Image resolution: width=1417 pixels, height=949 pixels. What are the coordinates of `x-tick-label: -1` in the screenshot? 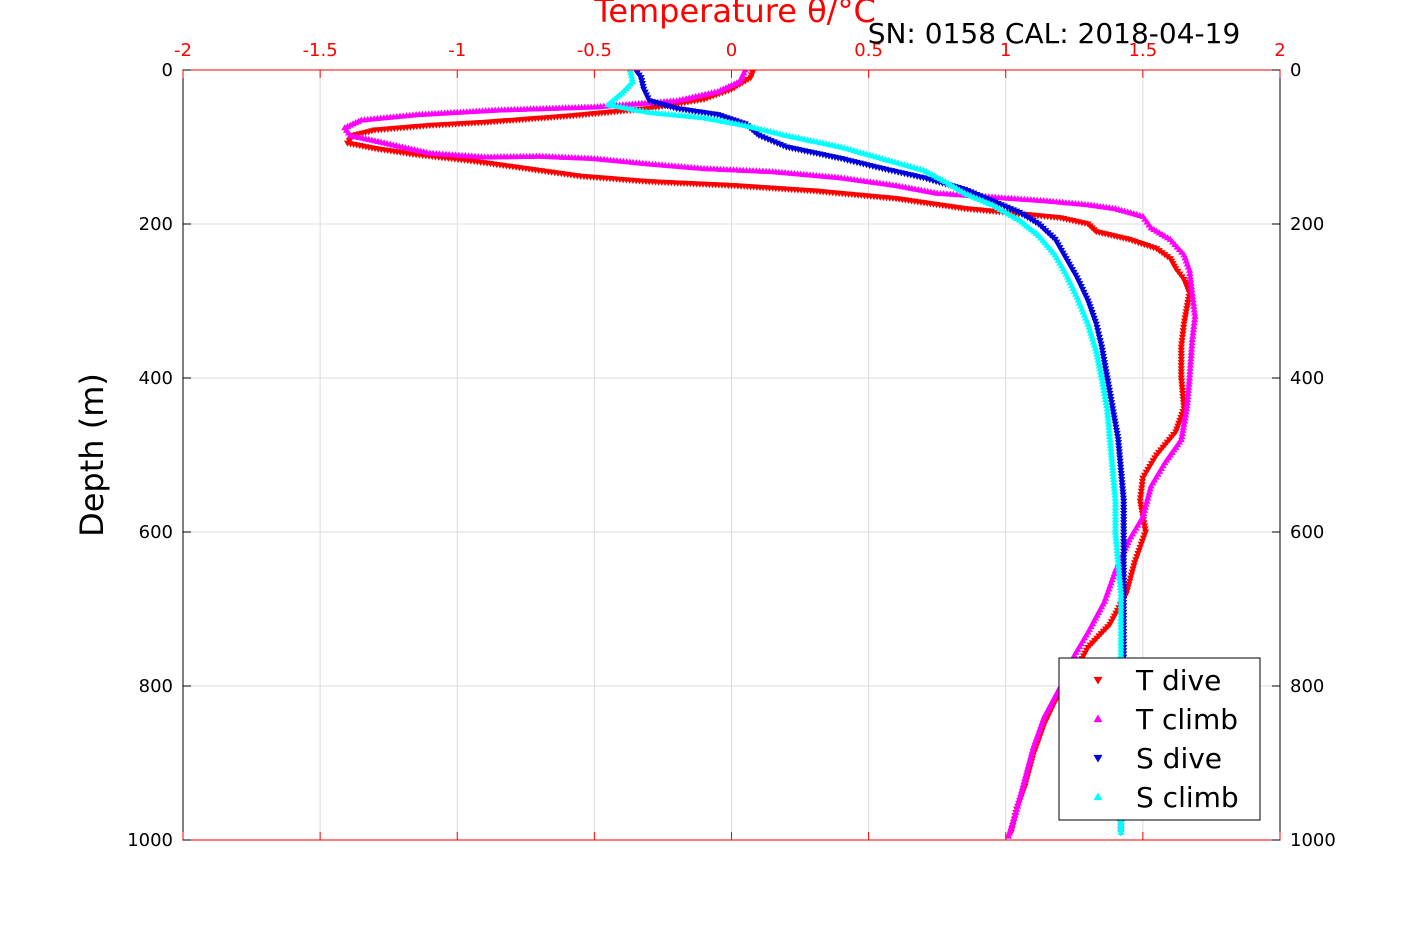 It's located at (457, 50).